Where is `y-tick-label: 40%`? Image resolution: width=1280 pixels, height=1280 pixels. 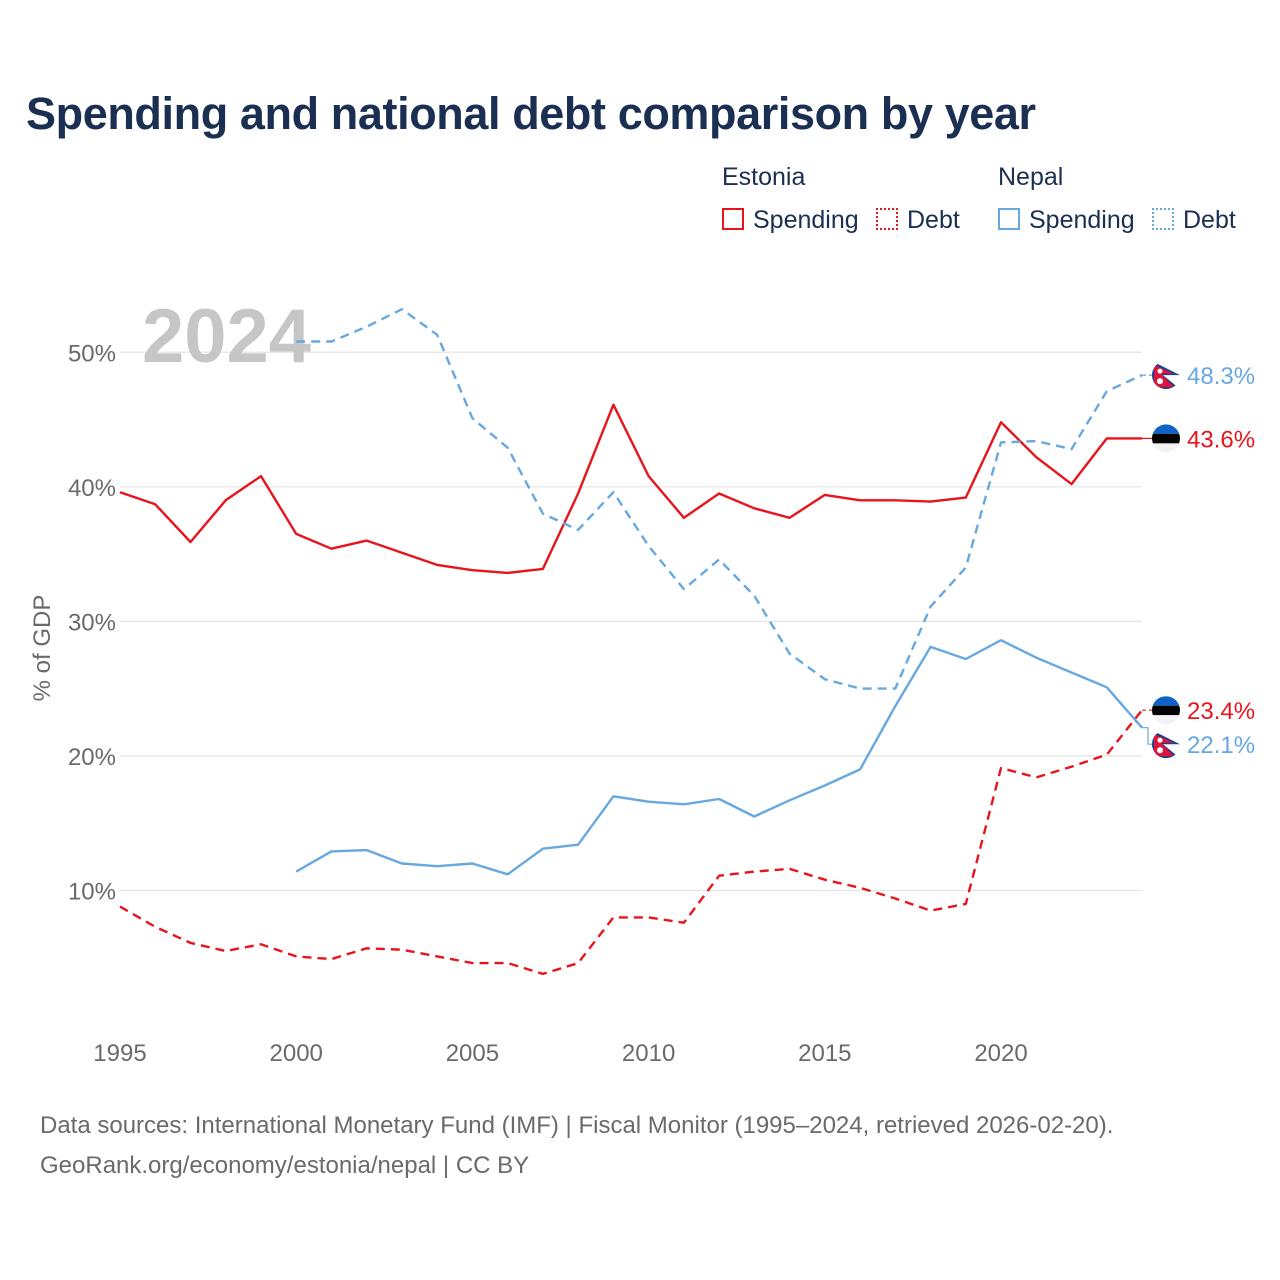
y-tick-label: 40% is located at coordinates (92, 488).